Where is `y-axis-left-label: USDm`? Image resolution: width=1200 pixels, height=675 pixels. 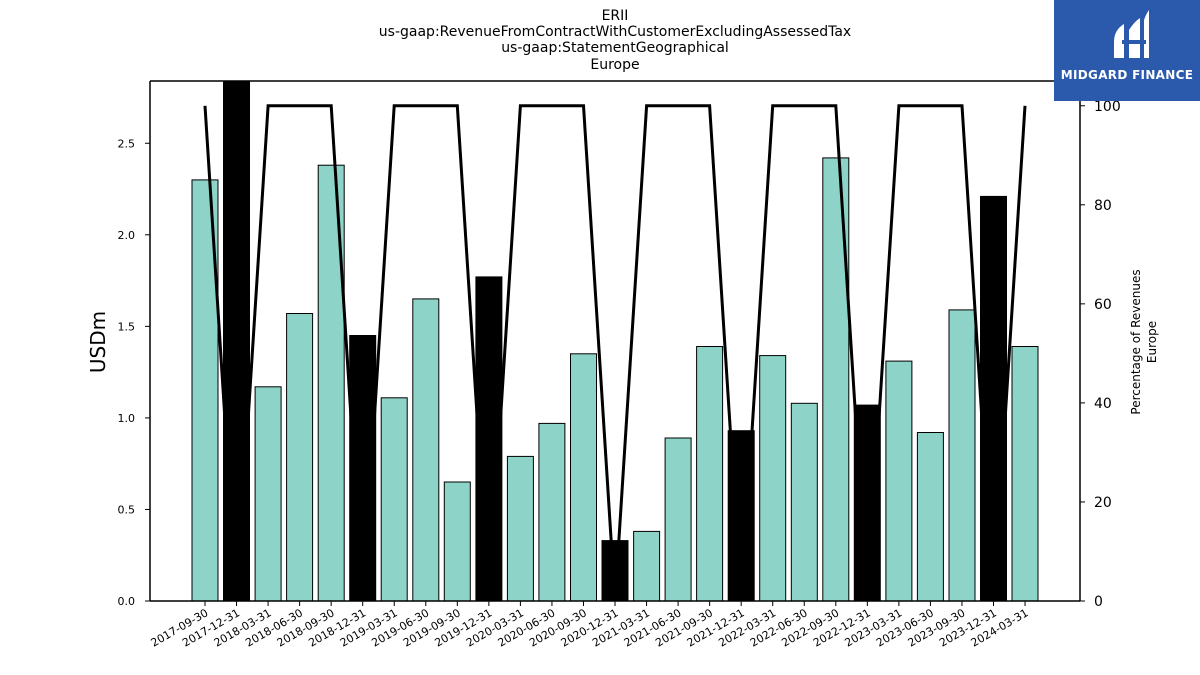 y-axis-left-label: USDm is located at coordinates (98, 342).